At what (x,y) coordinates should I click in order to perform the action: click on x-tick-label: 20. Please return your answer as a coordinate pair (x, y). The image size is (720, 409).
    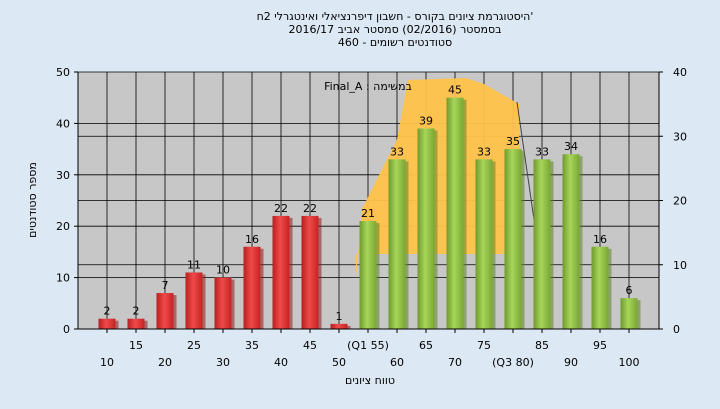
    Looking at the image, I should click on (165, 362).